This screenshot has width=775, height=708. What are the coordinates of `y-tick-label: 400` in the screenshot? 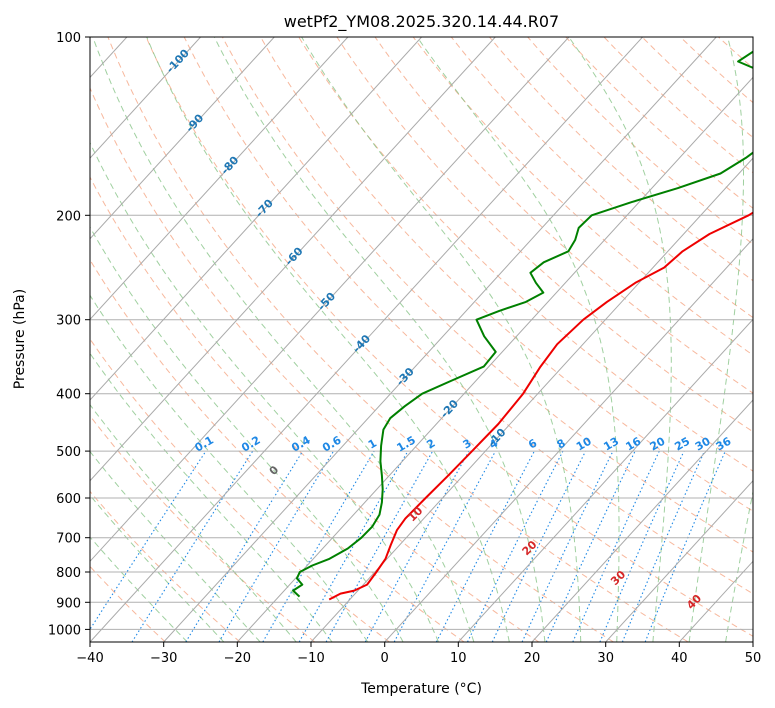 It's located at (68, 395).